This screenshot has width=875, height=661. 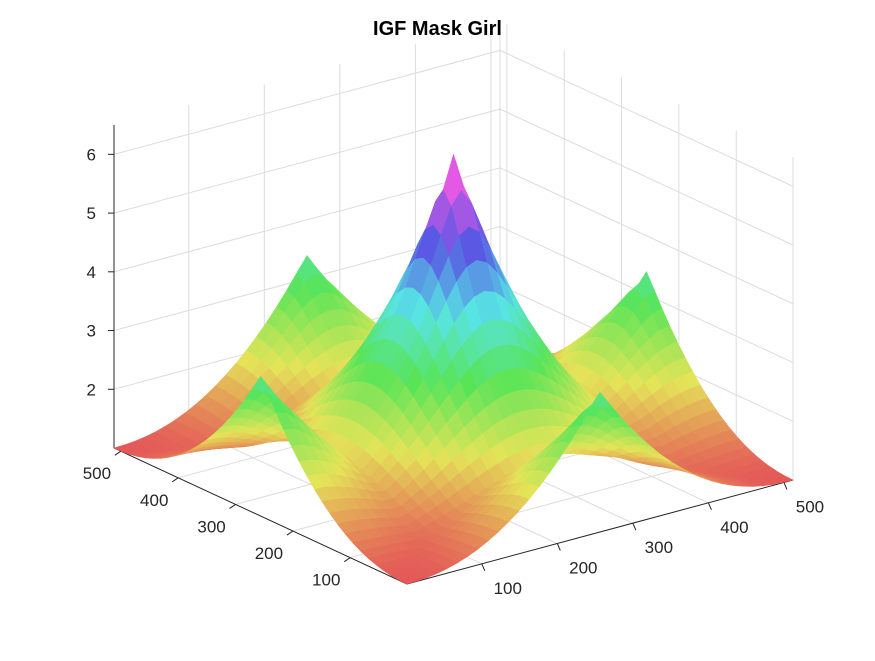 What do you see at coordinates (91, 272) in the screenshot?
I see `z-tick-label: 4` at bounding box center [91, 272].